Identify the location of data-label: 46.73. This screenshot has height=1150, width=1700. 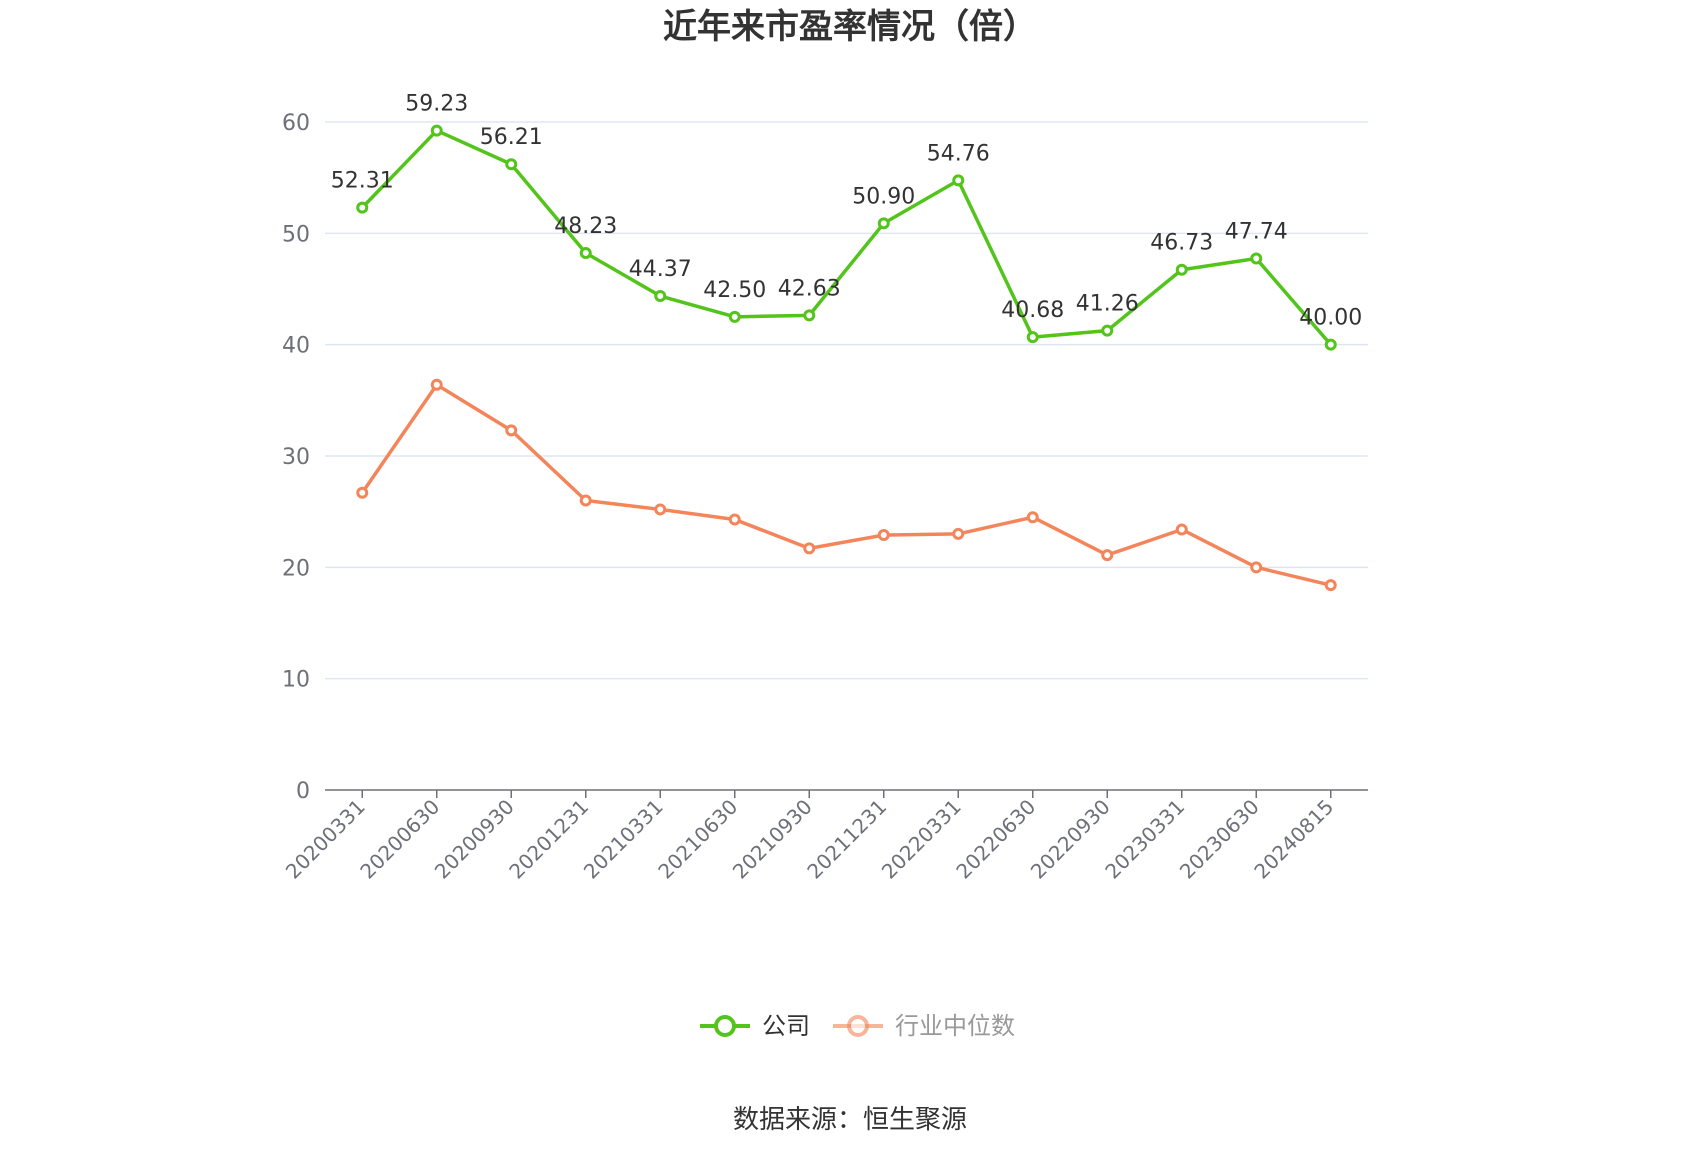
(1181, 243).